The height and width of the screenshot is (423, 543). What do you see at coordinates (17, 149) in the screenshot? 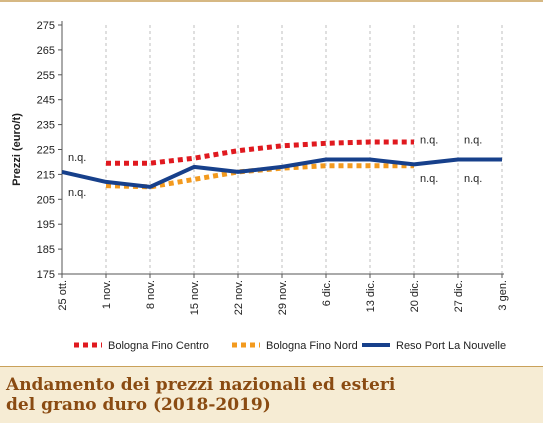
I see `y-axis-title: Prezzi (euro/t)` at bounding box center [17, 149].